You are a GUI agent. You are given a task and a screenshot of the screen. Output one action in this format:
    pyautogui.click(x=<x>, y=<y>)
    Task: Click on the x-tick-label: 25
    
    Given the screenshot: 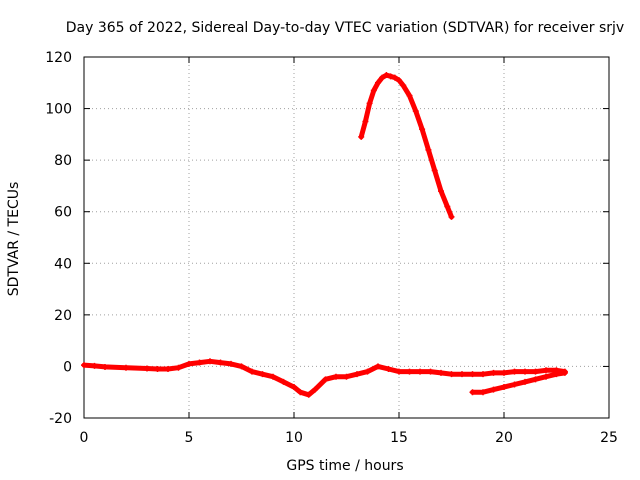 What is the action you would take?
    pyautogui.click(x=609, y=438)
    